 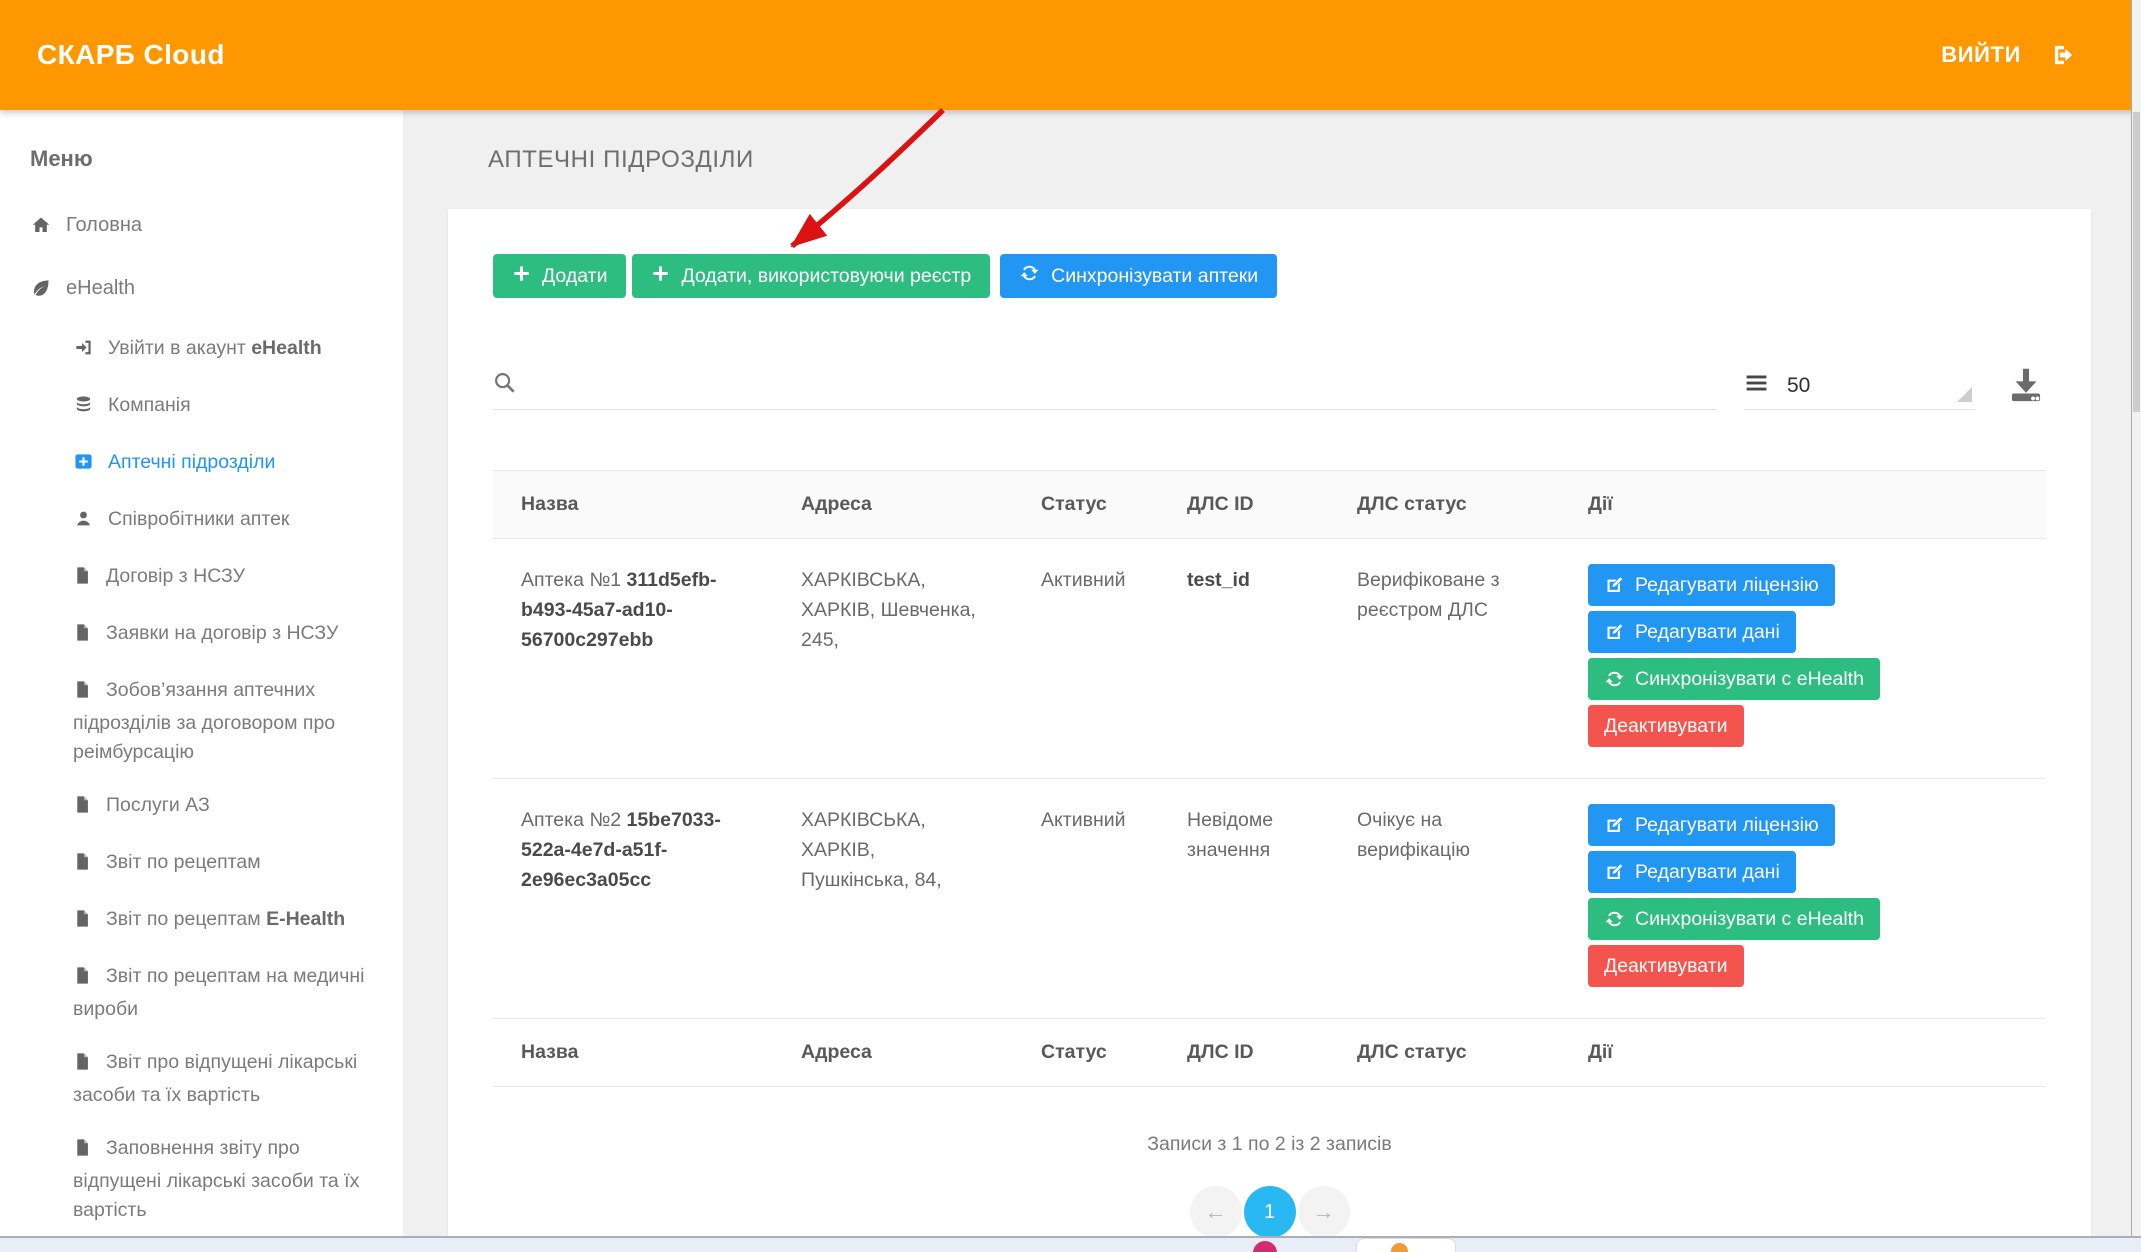 I want to click on sidebar-item-label: Компанія, so click(x=149, y=405).